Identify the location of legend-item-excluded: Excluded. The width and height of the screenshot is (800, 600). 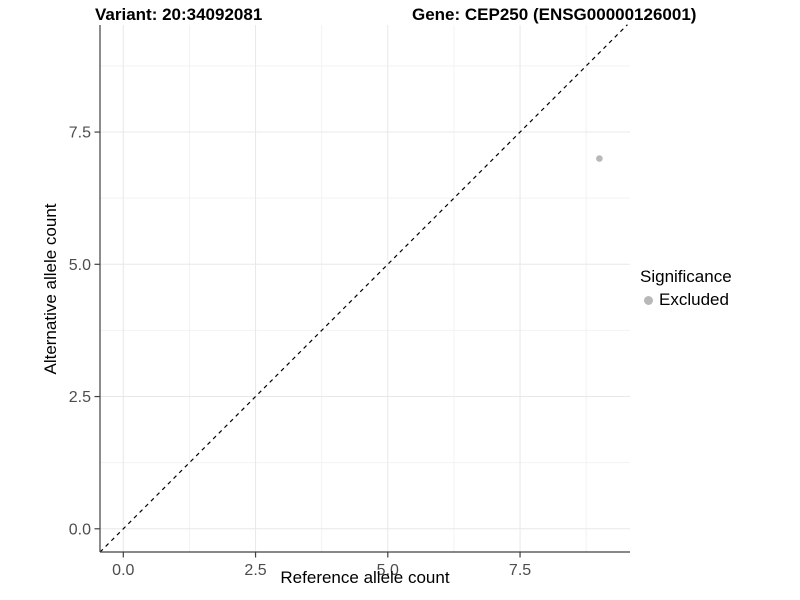
(686, 300).